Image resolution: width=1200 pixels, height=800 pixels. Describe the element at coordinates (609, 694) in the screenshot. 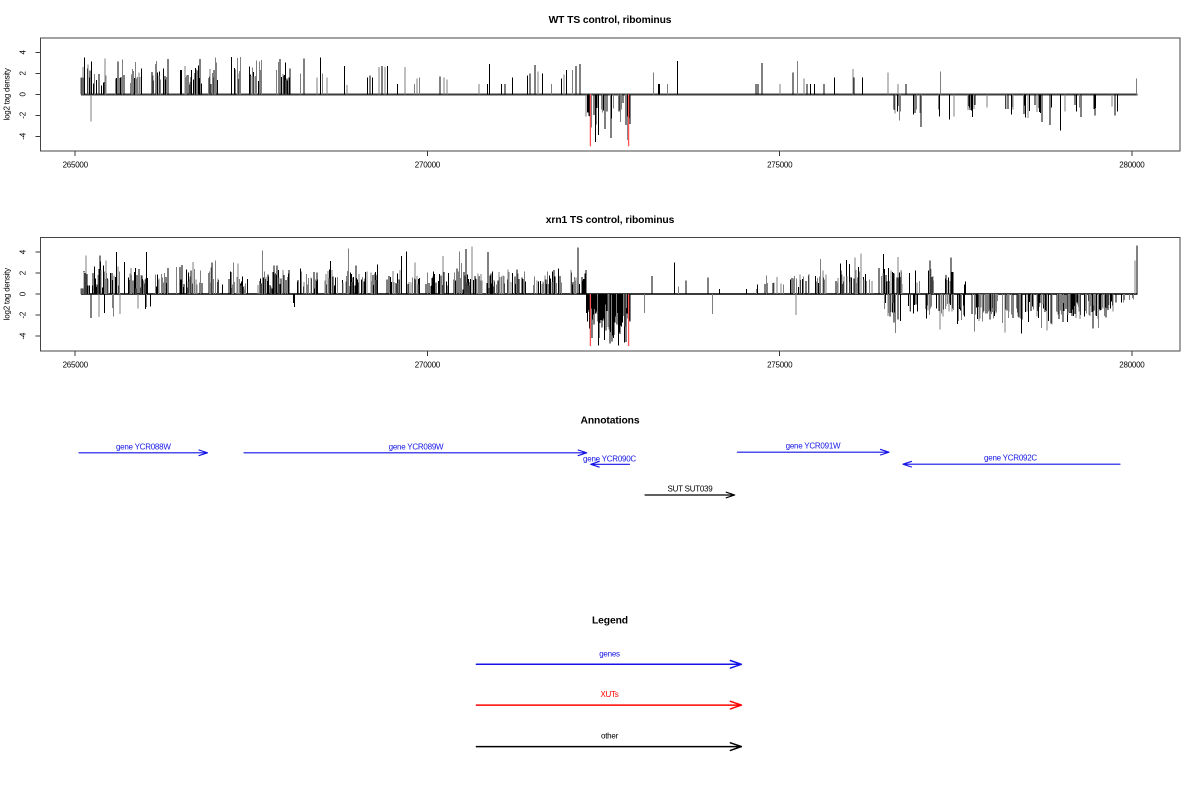

I see `svg-text: XUTs` at that location.